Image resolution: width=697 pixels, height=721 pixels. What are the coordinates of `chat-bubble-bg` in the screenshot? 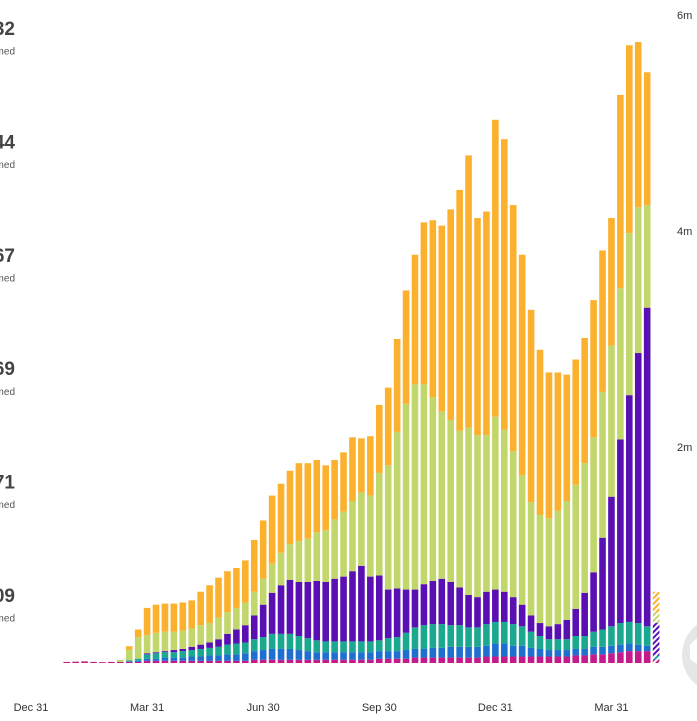 It's located at (689, 655).